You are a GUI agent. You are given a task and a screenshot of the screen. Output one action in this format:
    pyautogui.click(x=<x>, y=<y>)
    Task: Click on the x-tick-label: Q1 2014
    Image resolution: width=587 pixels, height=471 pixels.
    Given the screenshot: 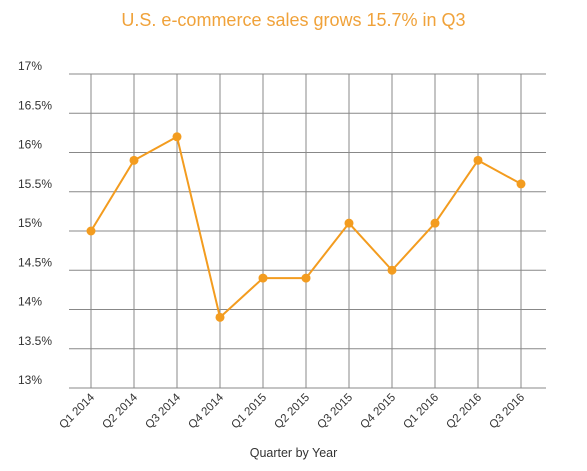 What is the action you would take?
    pyautogui.click(x=77, y=411)
    